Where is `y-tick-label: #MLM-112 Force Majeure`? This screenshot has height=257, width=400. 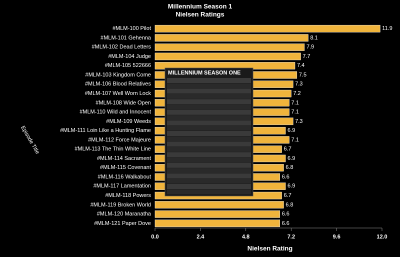 y-tick-label: #MLM-112 Force Majeure is located at coordinates (119, 140).